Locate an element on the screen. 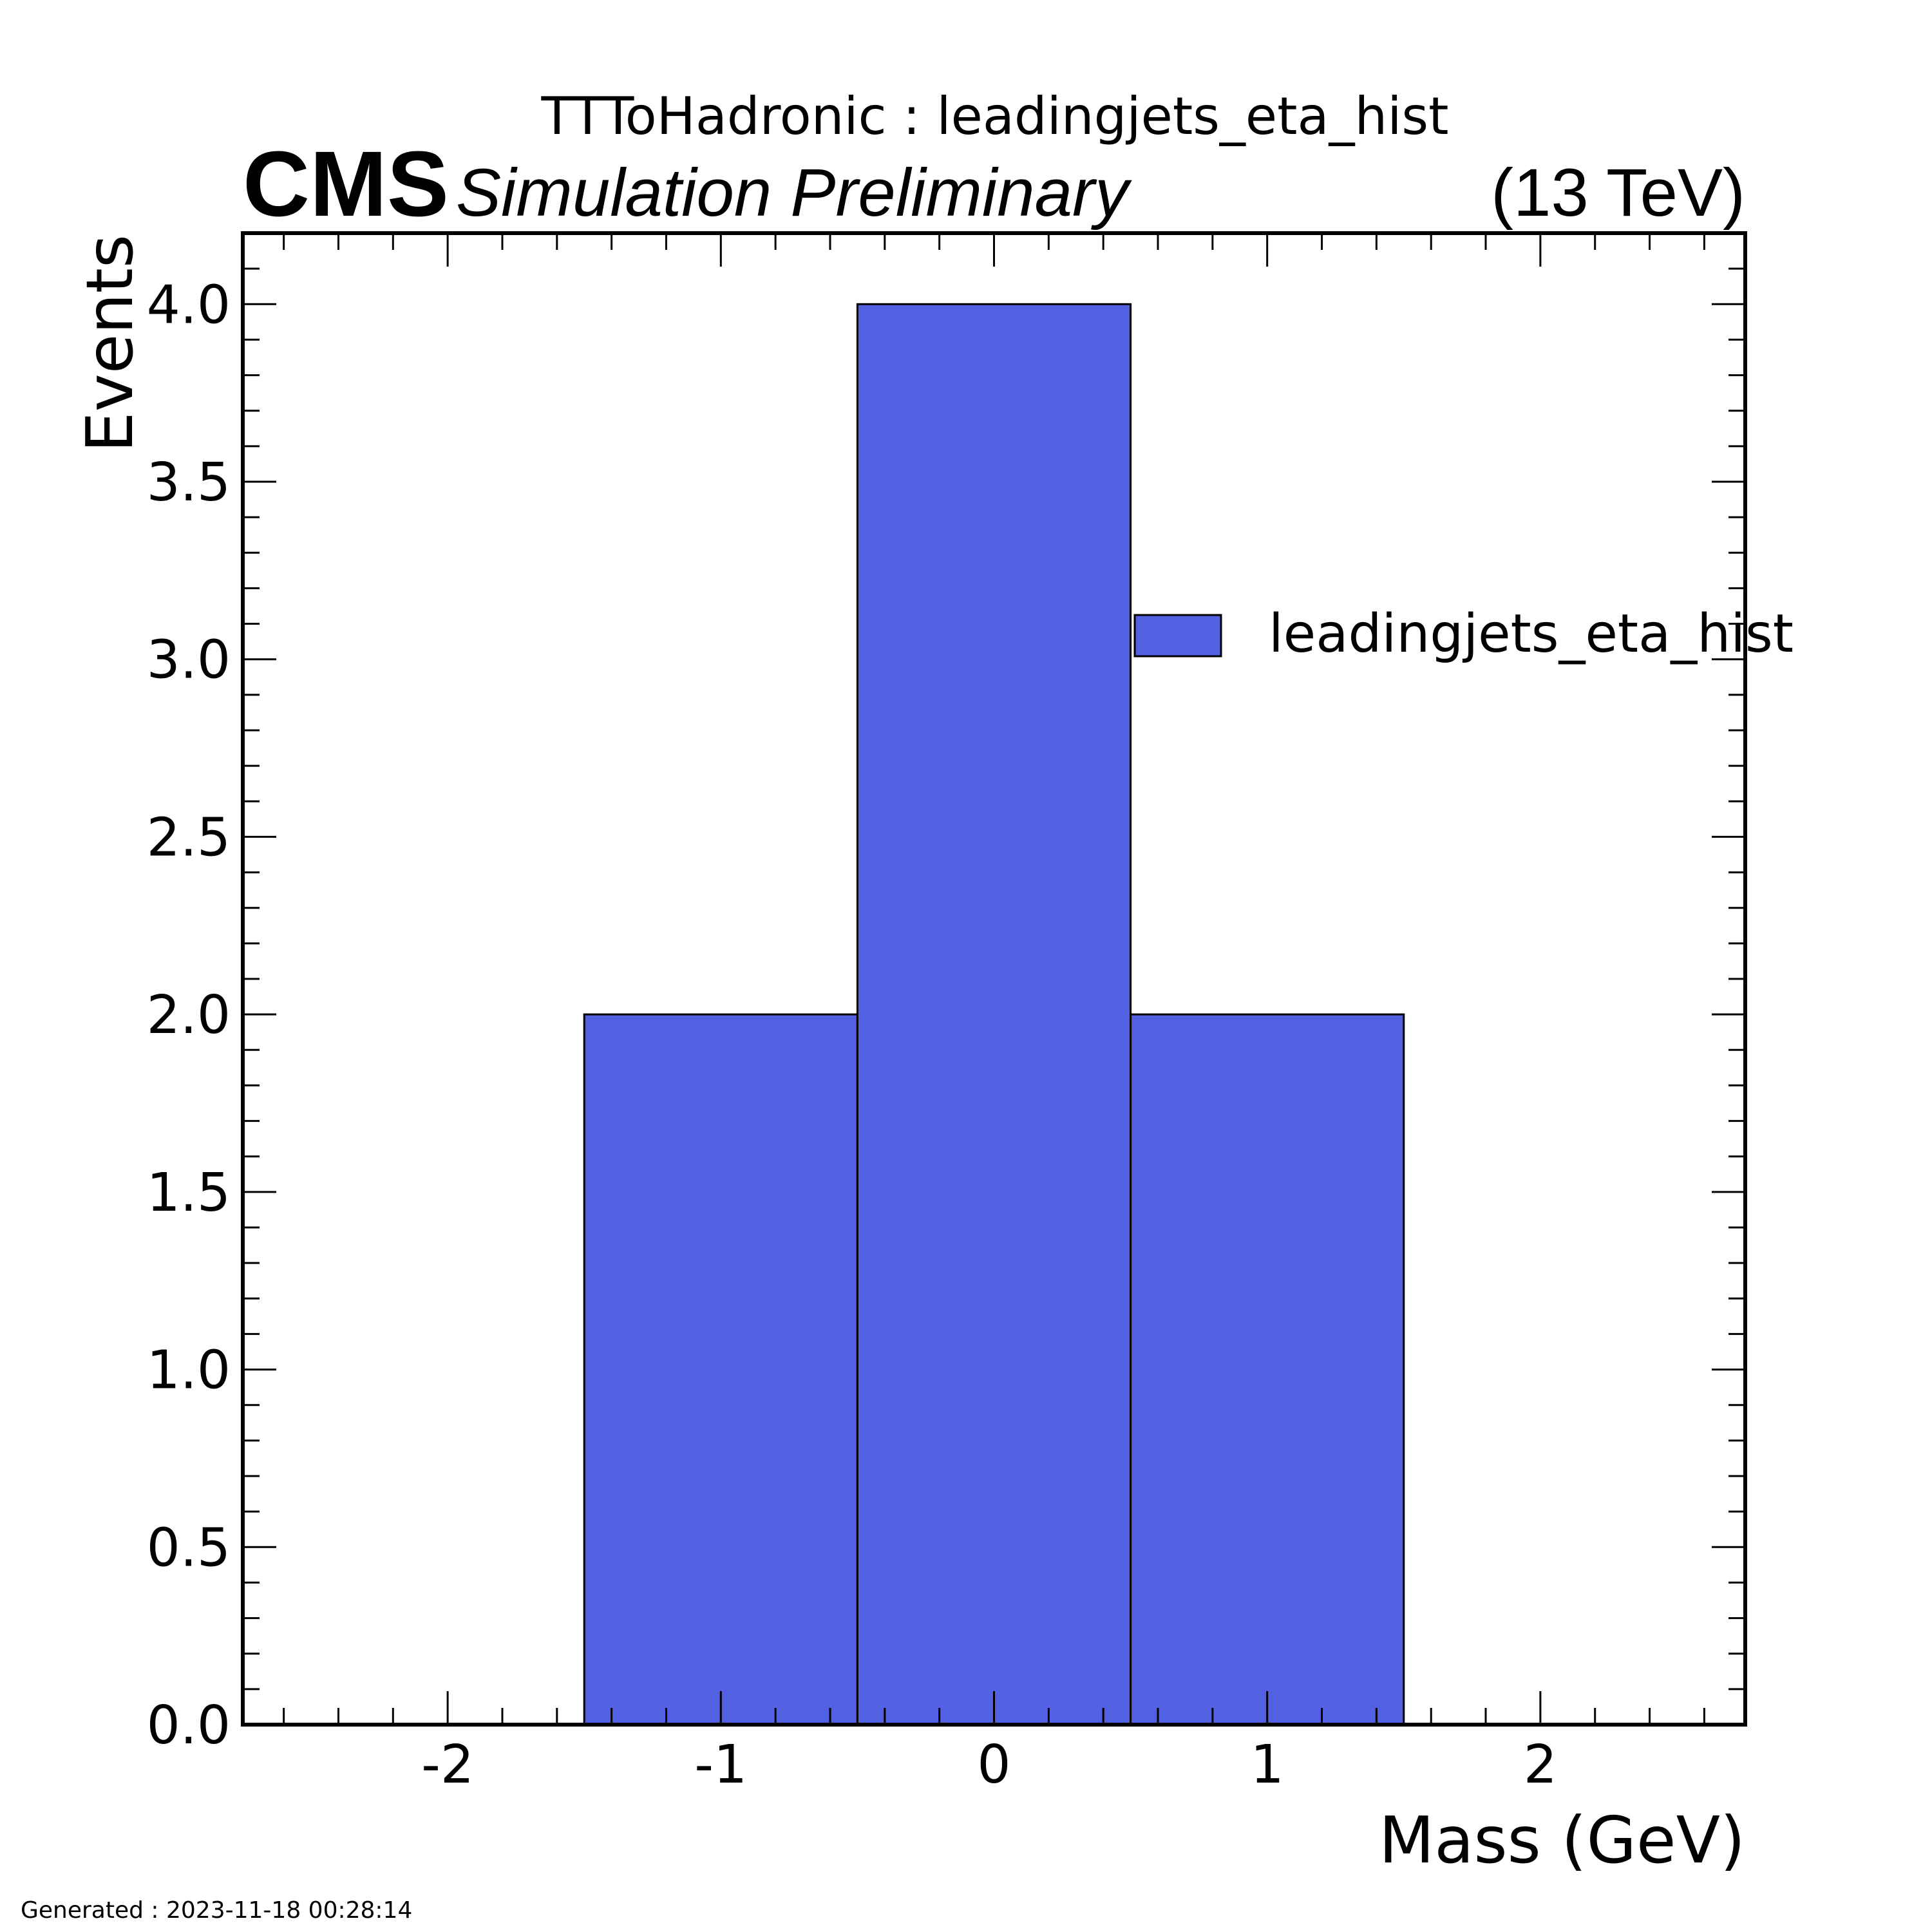  x-tick-label: 0 is located at coordinates (994, 1764).